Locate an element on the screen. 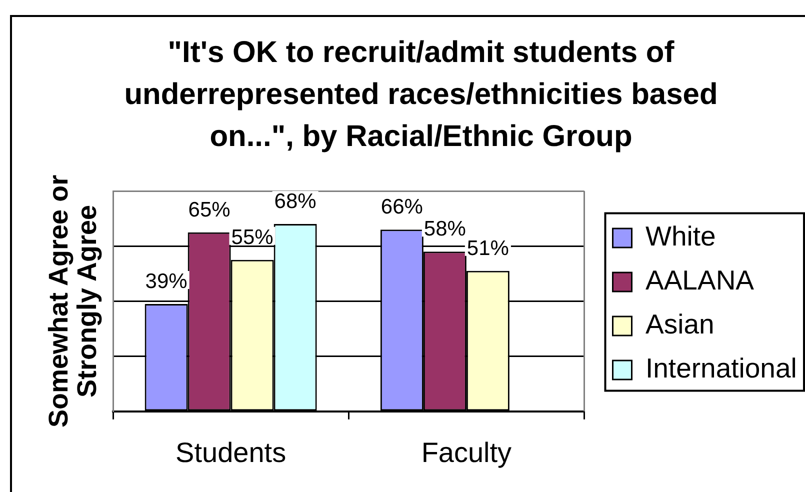 The height and width of the screenshot is (492, 805). x-tick-label: Faculty is located at coordinates (466, 452).